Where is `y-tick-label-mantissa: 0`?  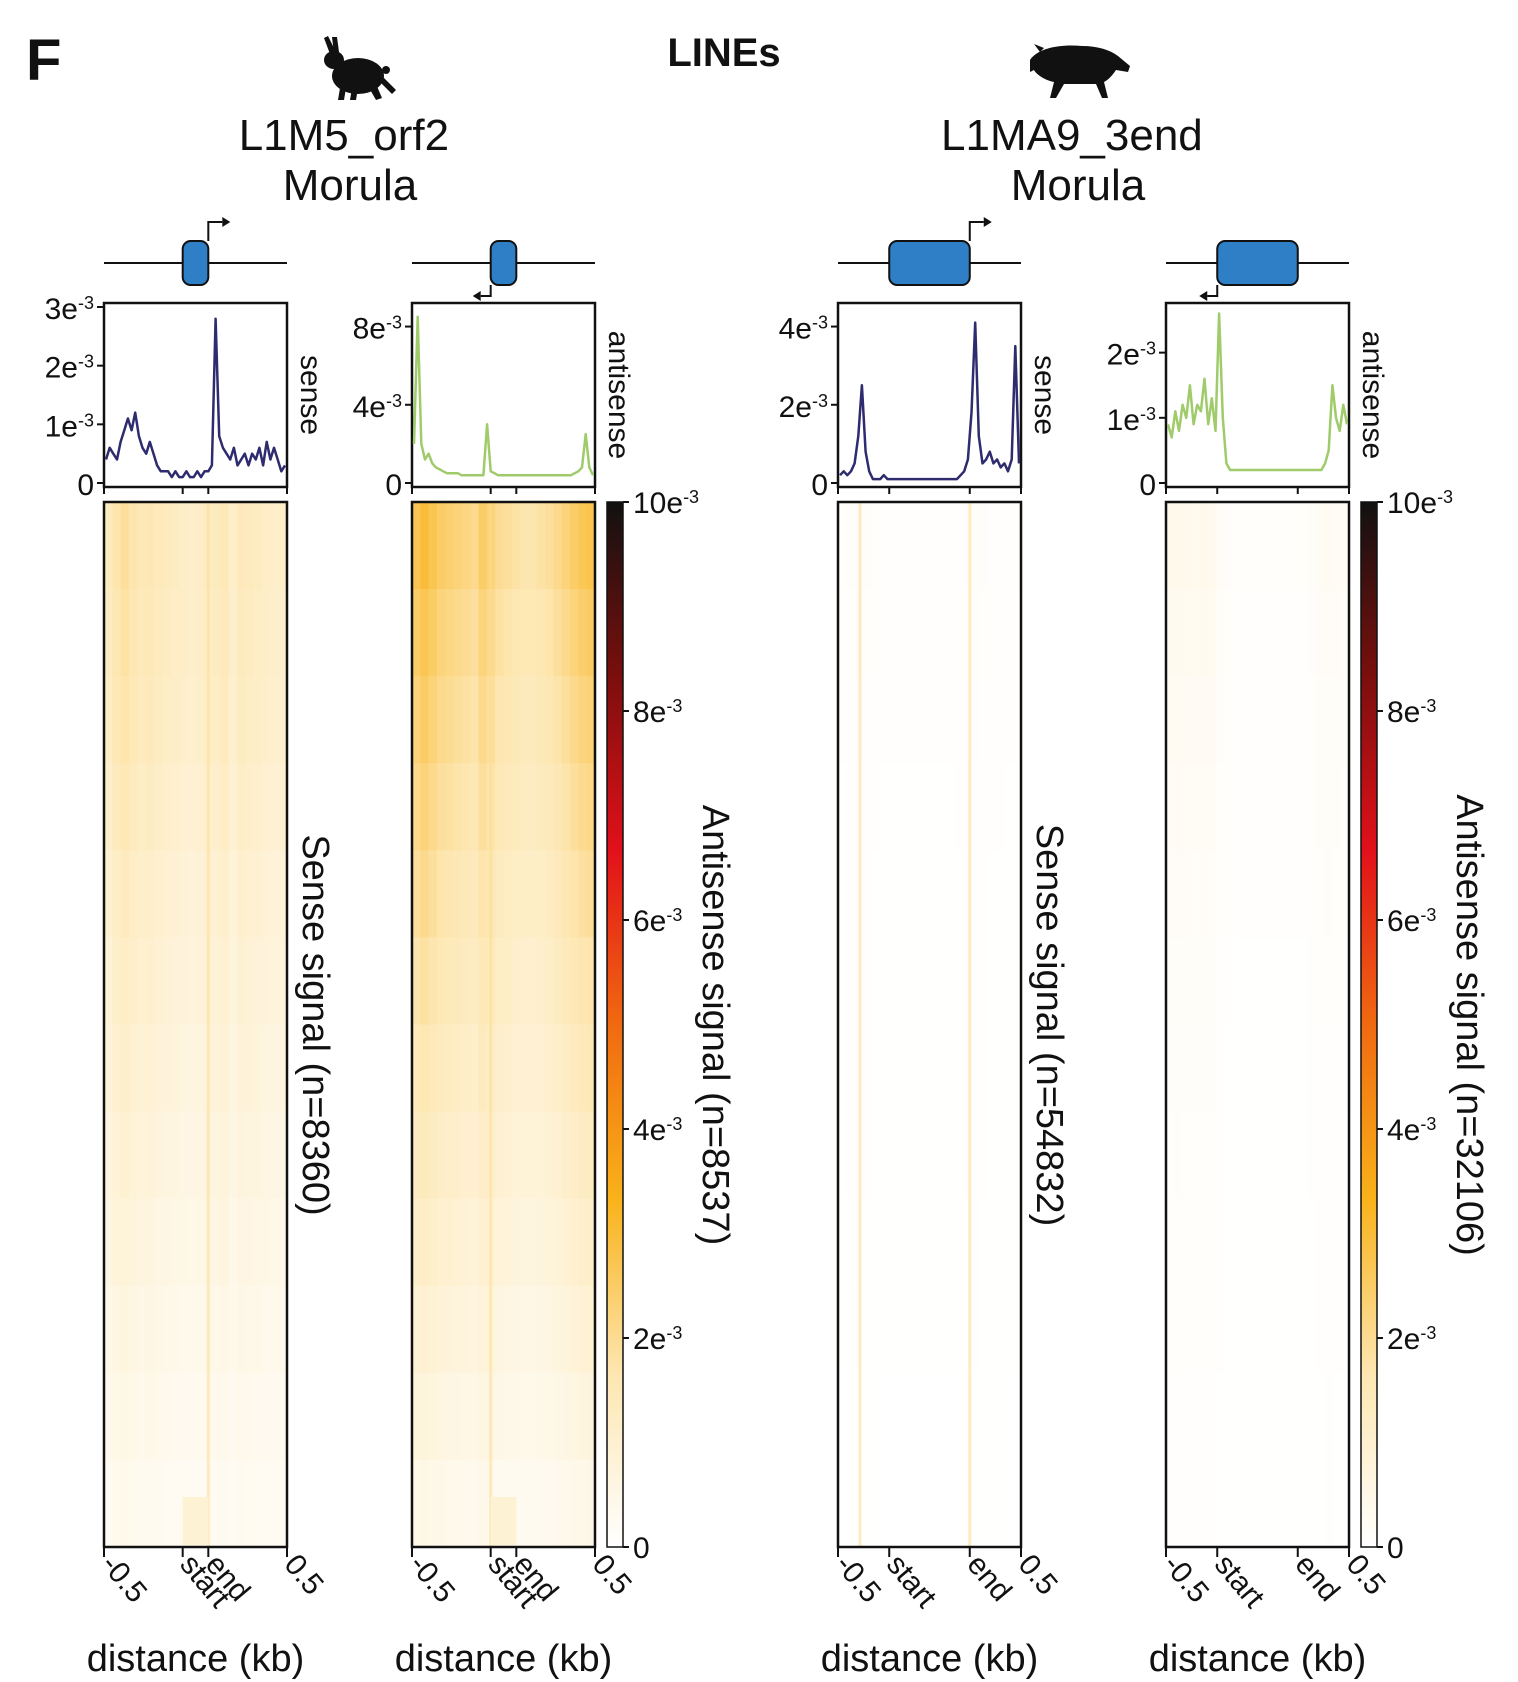
y-tick-label-mantissa: 0 is located at coordinates (393, 485).